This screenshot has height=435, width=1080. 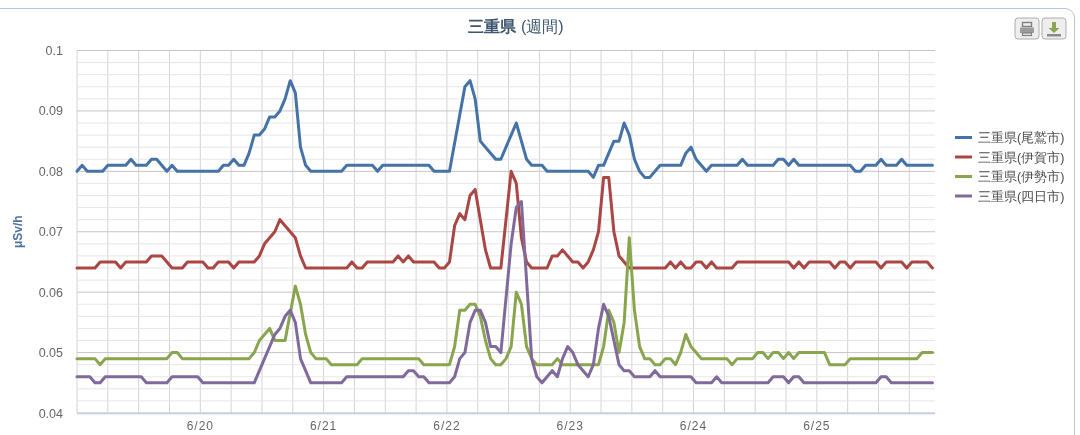 What do you see at coordinates (54, 51) in the screenshot?
I see `y-tick-label: 0.1` at bounding box center [54, 51].